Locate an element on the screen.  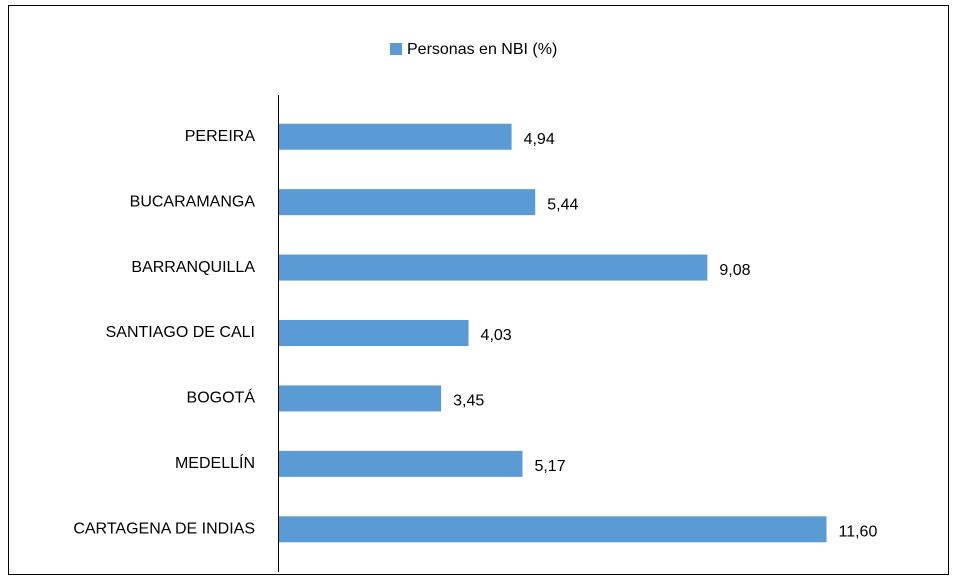
legend-swatch is located at coordinates (396, 49).